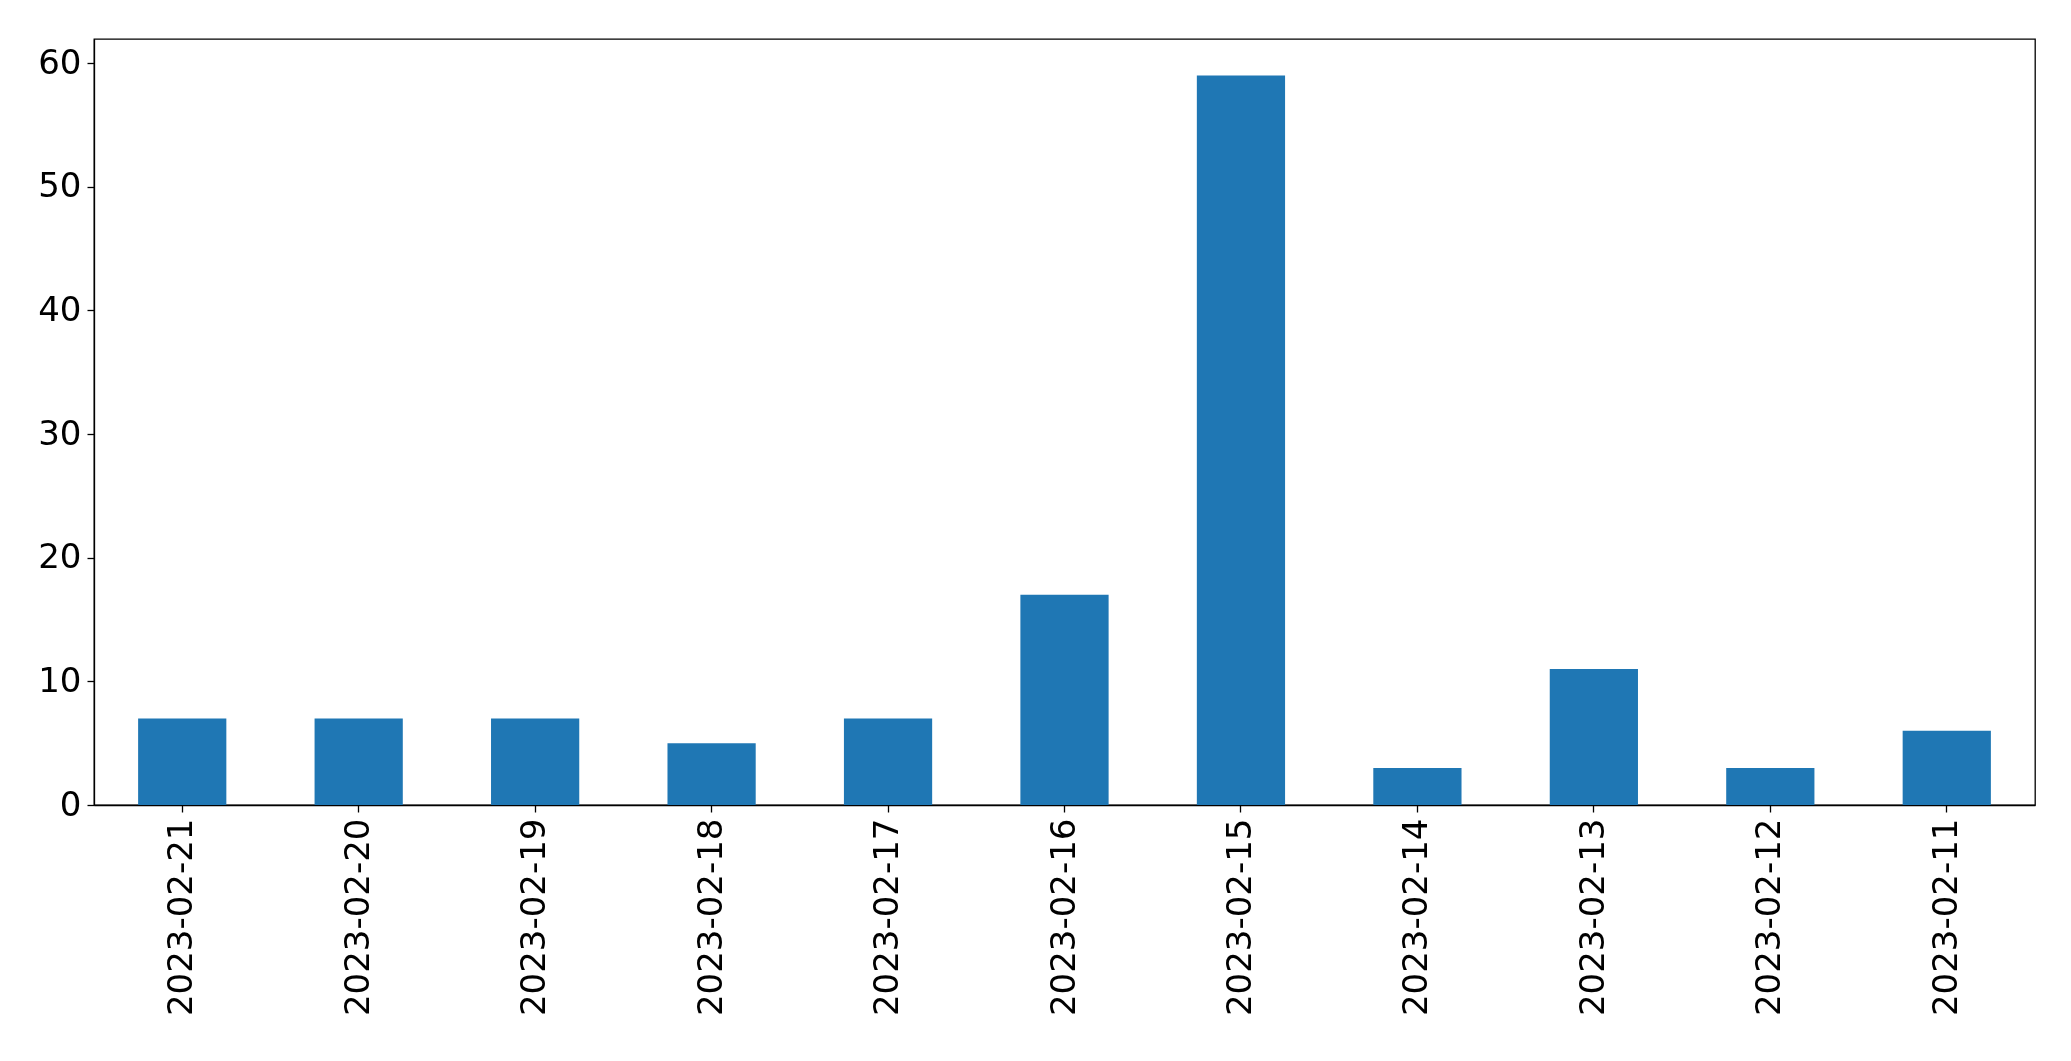 The image size is (2071, 1061). I want to click on y-tick-label: 50, so click(60, 185).